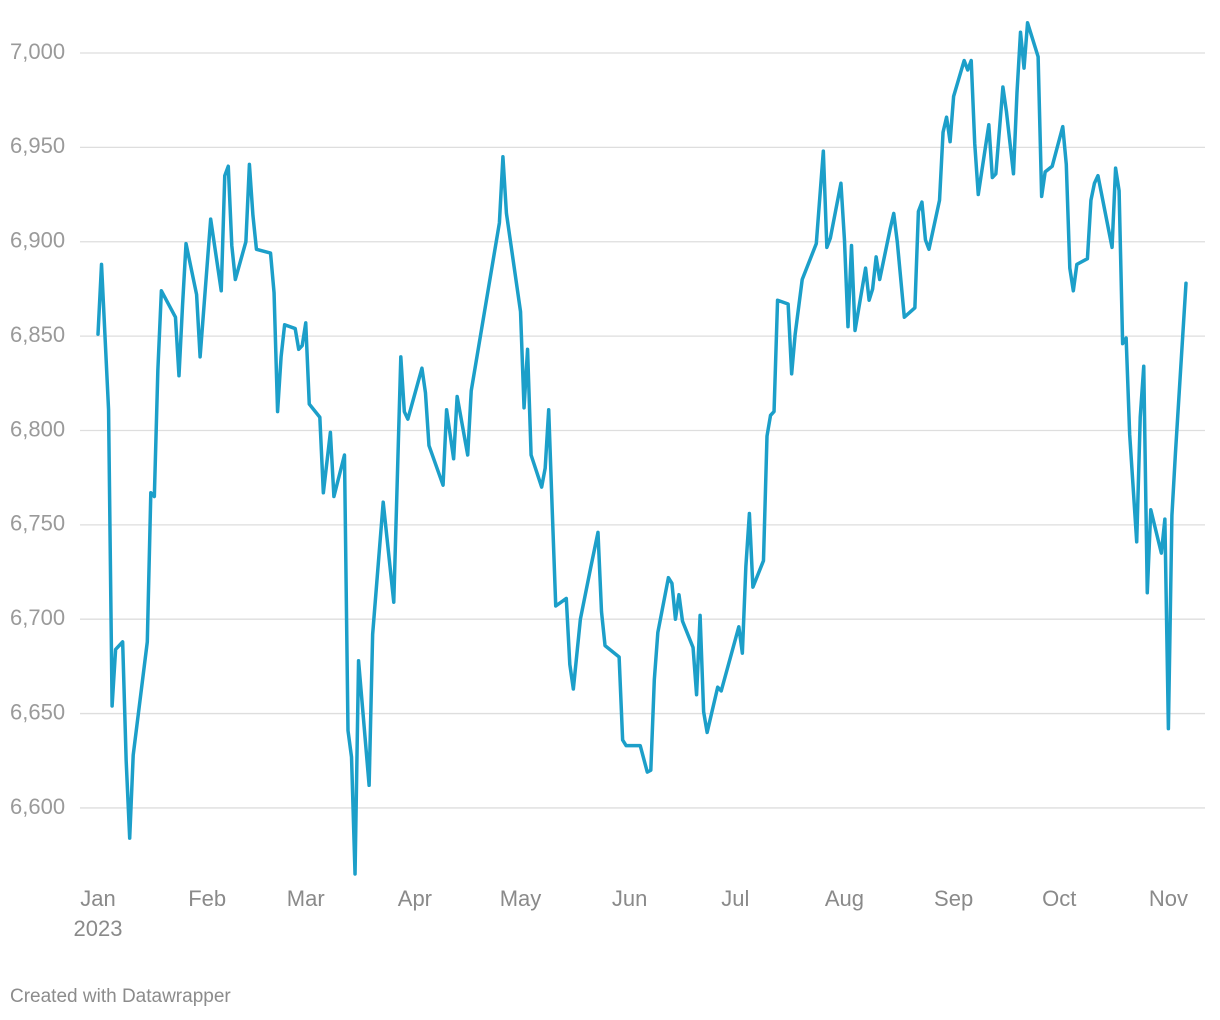 The image size is (1220, 1020). I want to click on credit: Created with Datawrapper, so click(120, 996).